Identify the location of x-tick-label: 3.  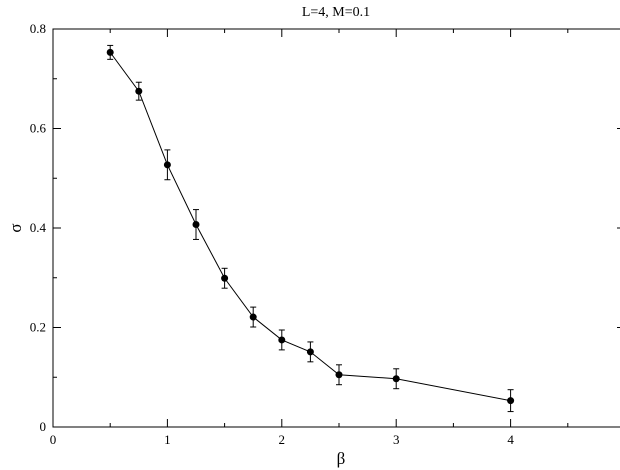
(396, 439).